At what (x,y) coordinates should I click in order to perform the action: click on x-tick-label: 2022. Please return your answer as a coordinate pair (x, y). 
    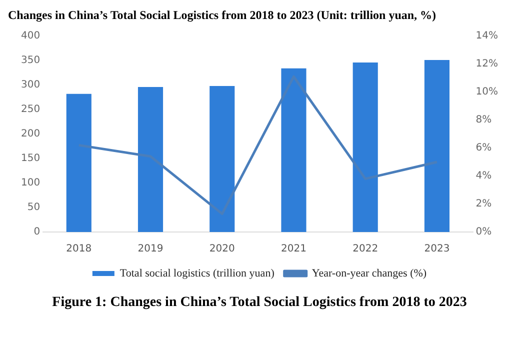
    Looking at the image, I should click on (365, 249).